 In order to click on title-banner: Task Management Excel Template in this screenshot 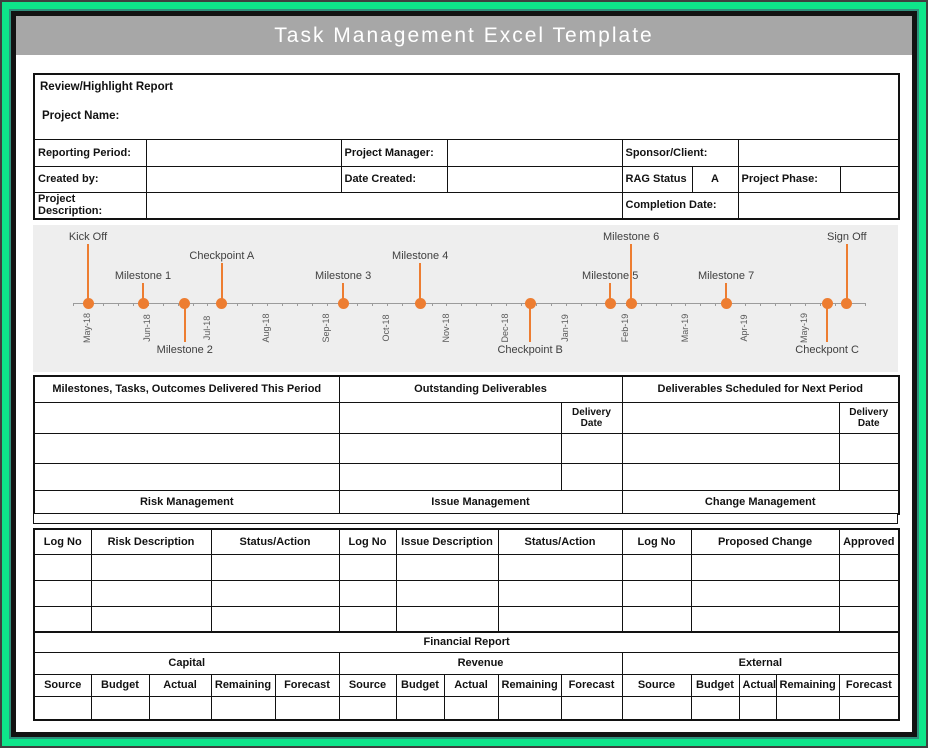, I will do `click(464, 35)`.